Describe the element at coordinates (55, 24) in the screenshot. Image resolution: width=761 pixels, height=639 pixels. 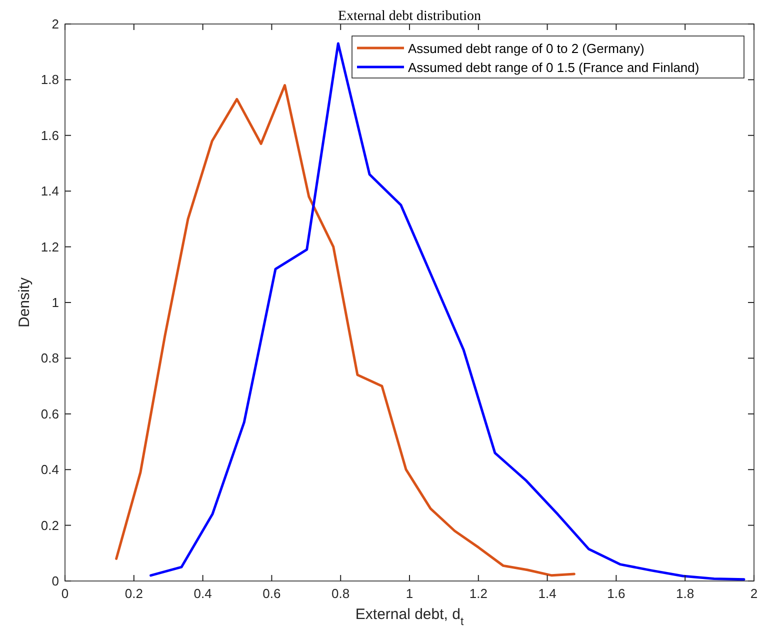
I see `y-tick-label: 2` at that location.